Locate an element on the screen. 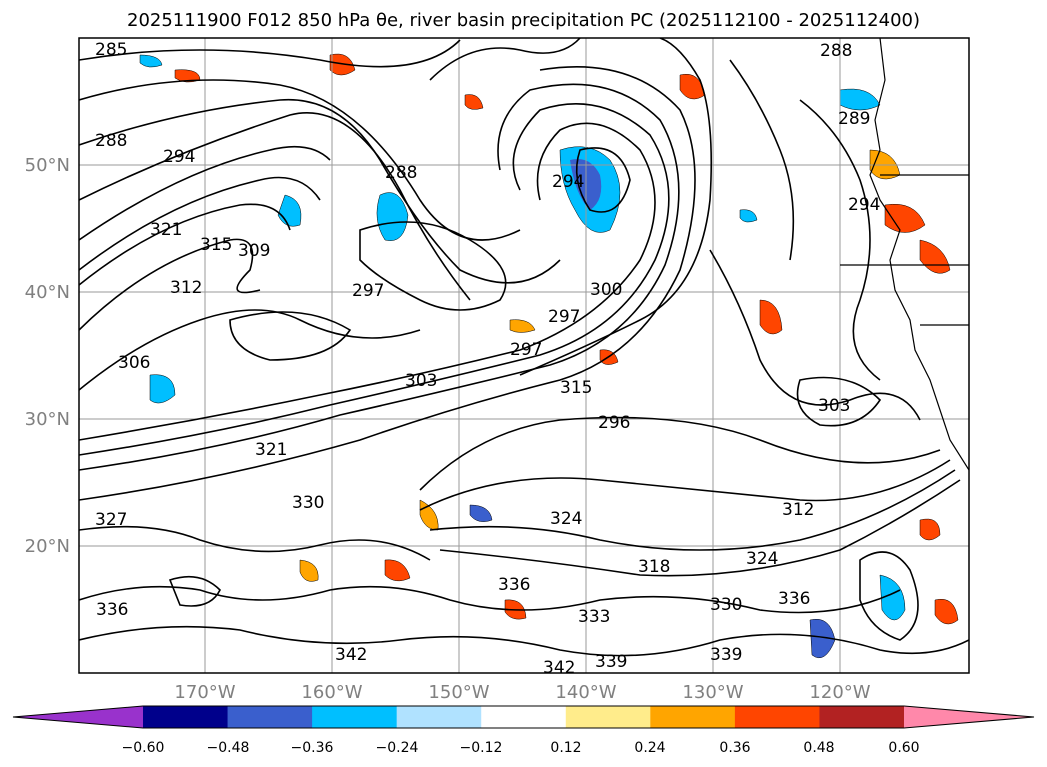  svg-text: 300 is located at coordinates (606, 290).